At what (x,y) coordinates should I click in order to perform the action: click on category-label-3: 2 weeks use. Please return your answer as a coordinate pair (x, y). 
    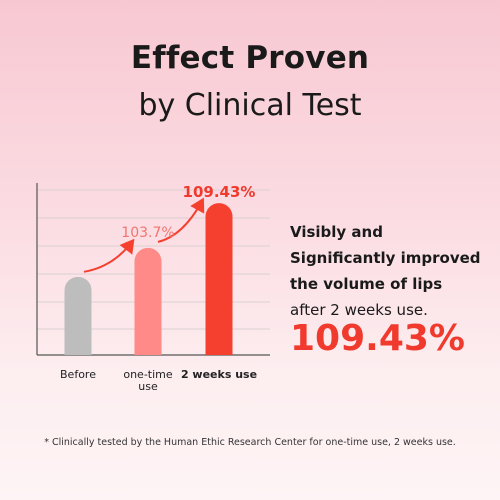
    Looking at the image, I should click on (219, 374).